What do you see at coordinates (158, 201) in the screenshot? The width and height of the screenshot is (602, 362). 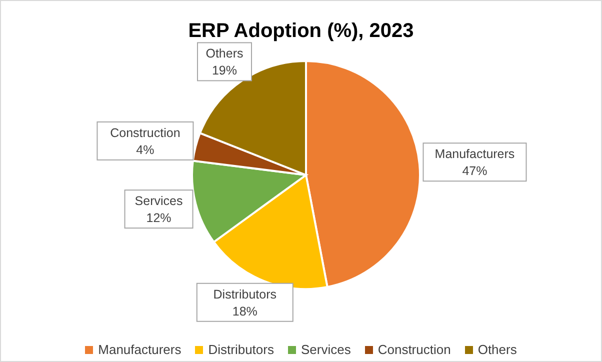 I see `slice-label: Services` at bounding box center [158, 201].